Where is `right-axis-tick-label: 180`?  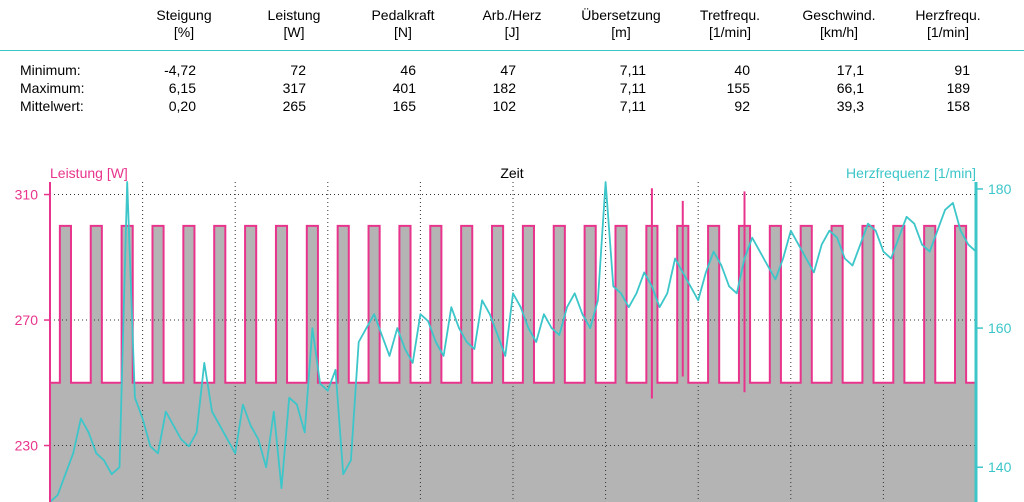
right-axis-tick-label: 180 is located at coordinates (1000, 189).